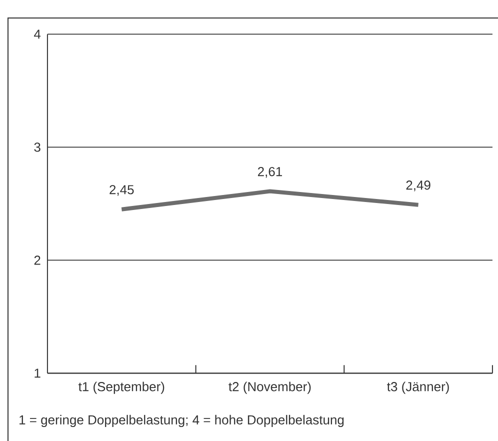 The width and height of the screenshot is (498, 441). Describe the element at coordinates (122, 190) in the screenshot. I see `data-label: 2,45` at that location.